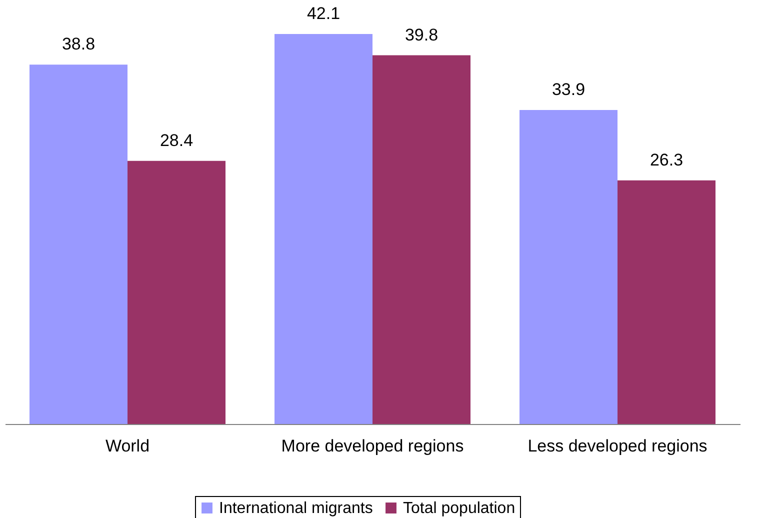  What do you see at coordinates (127, 446) in the screenshot?
I see `x-tick-label: World` at bounding box center [127, 446].